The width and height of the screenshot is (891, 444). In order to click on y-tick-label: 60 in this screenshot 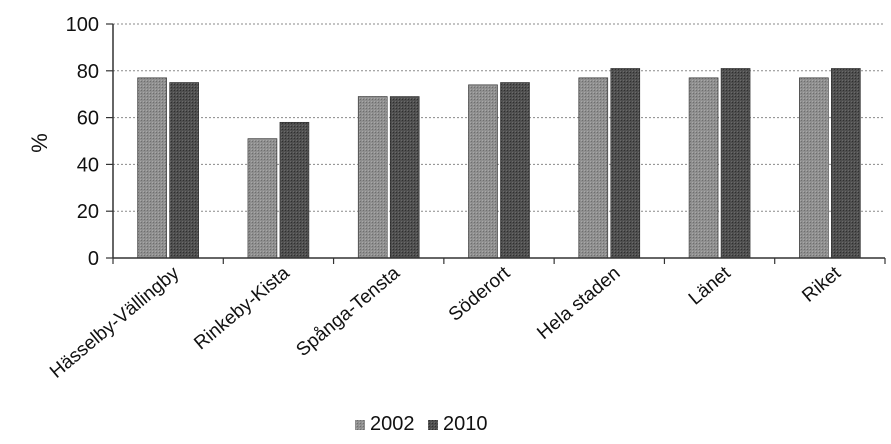, I will do `click(88, 119)`.